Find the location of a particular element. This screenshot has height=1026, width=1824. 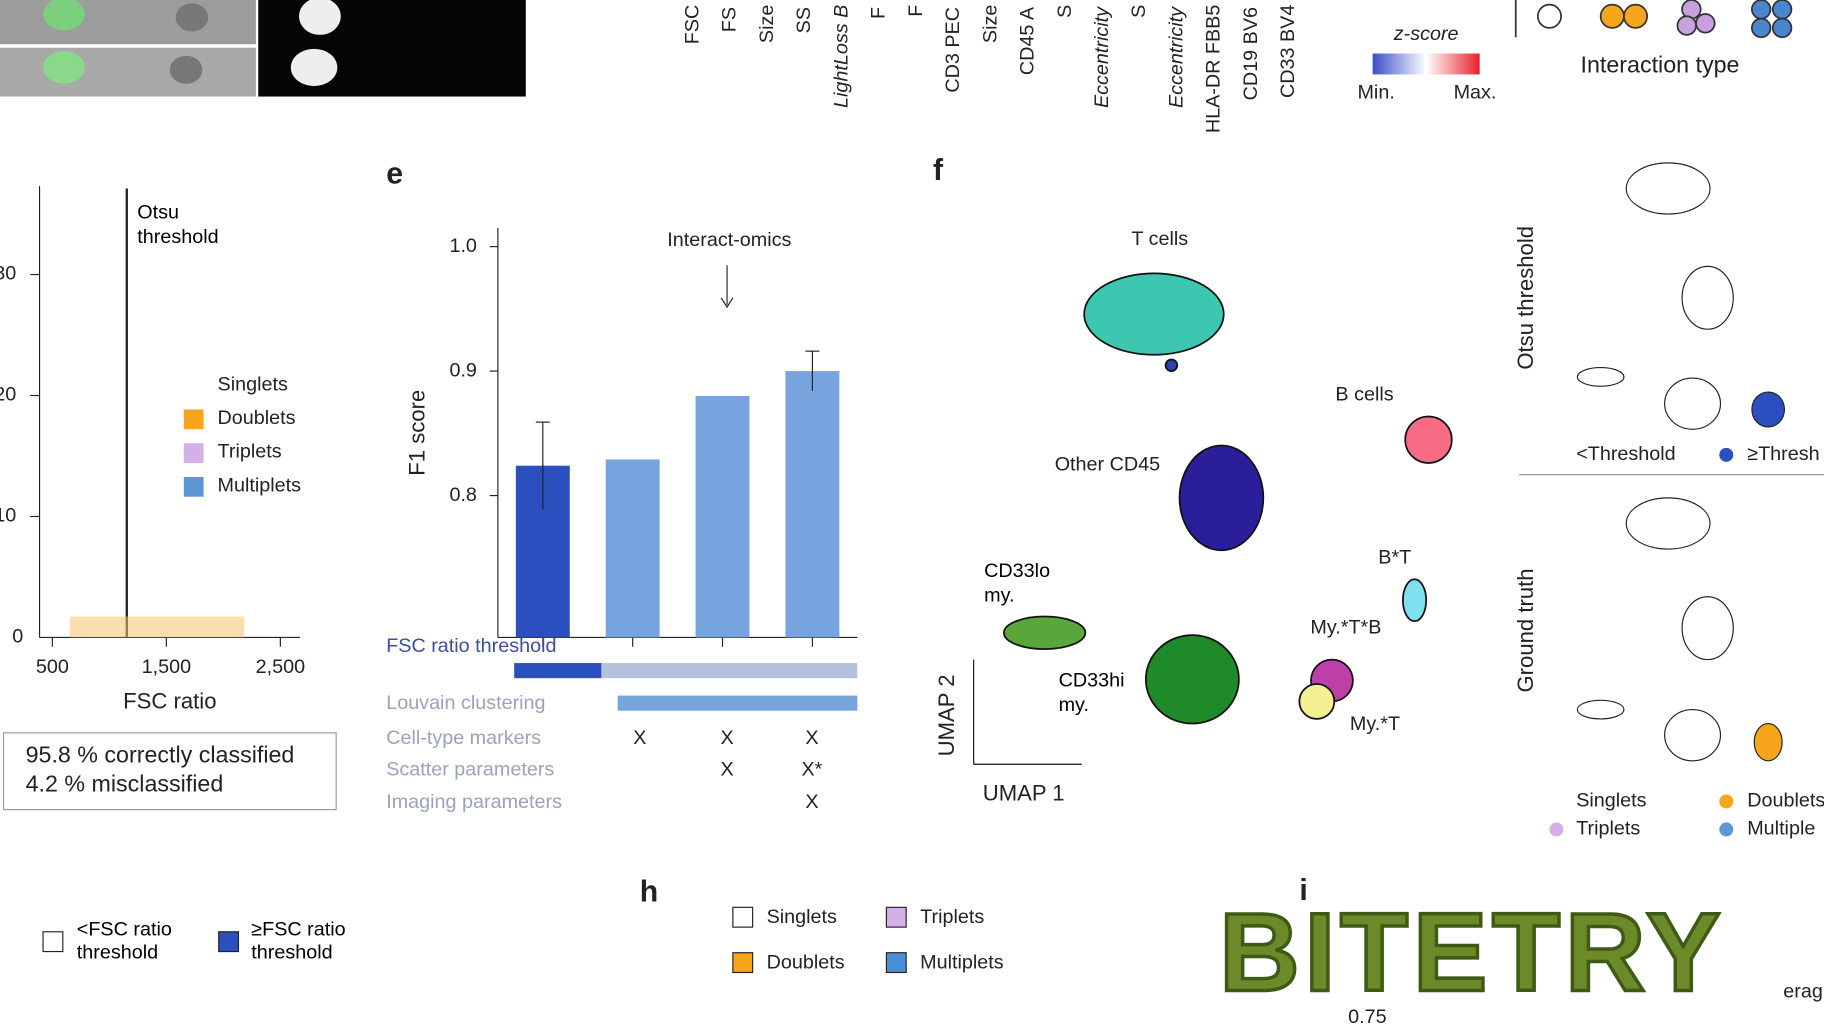

marker-label: FS is located at coordinates (730, 19).